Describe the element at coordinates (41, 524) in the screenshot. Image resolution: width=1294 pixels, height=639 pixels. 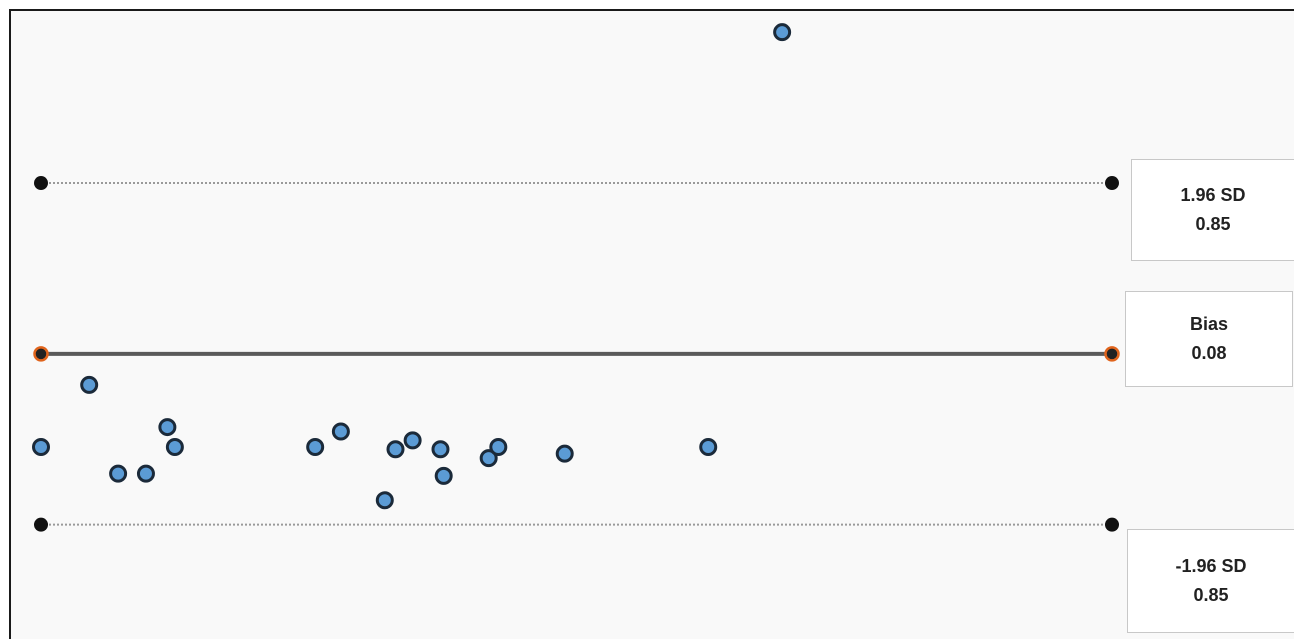
I see `lower-limit-start-marker` at that location.